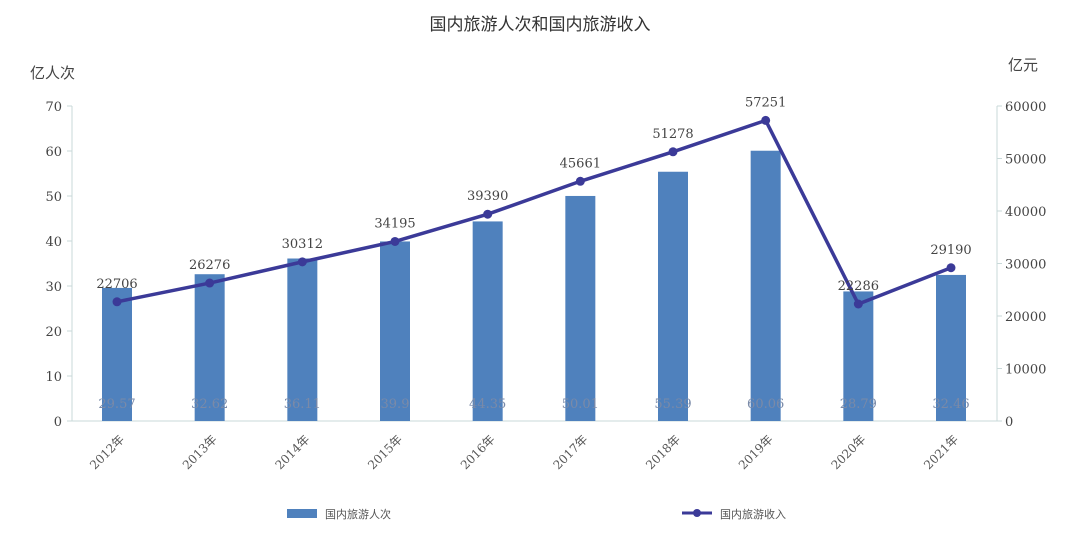 This screenshot has width=1080, height=544. What do you see at coordinates (385, 452) in the screenshot?
I see `x-tick-label: 2015年` at bounding box center [385, 452].